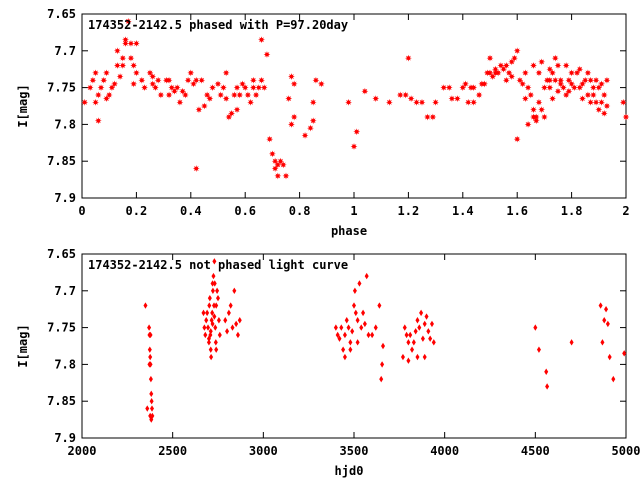  I want to click on phased-x-tick-label: 0.8, so click(300, 211).